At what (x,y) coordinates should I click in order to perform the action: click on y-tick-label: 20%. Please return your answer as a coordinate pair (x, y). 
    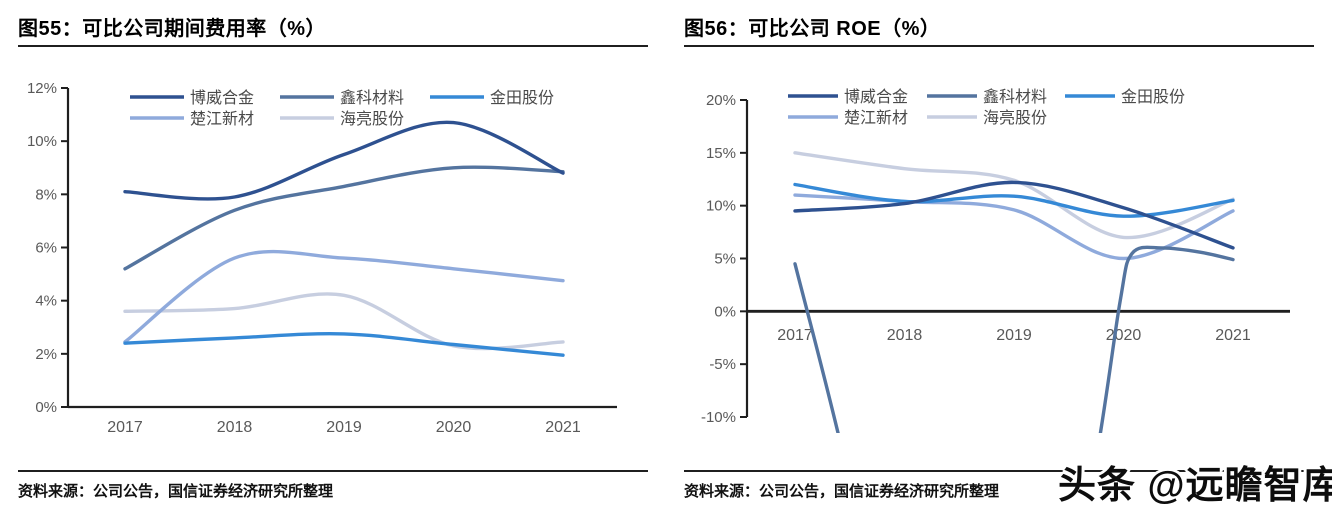
    Looking at the image, I should click on (721, 100).